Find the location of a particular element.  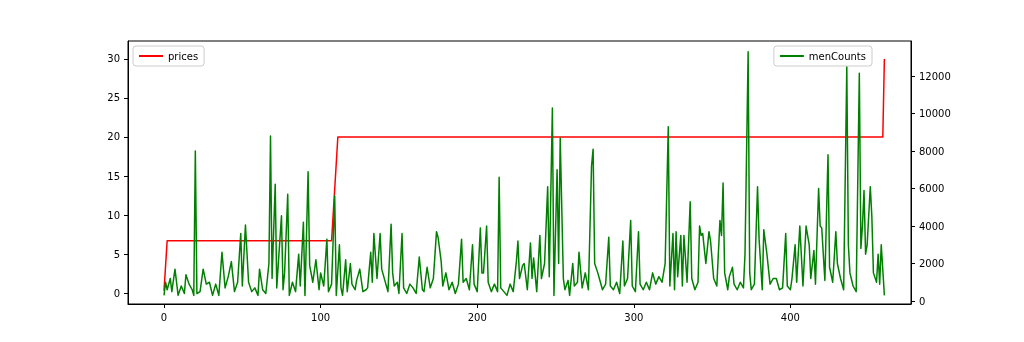

y-tick-label: 30 is located at coordinates (113, 59).